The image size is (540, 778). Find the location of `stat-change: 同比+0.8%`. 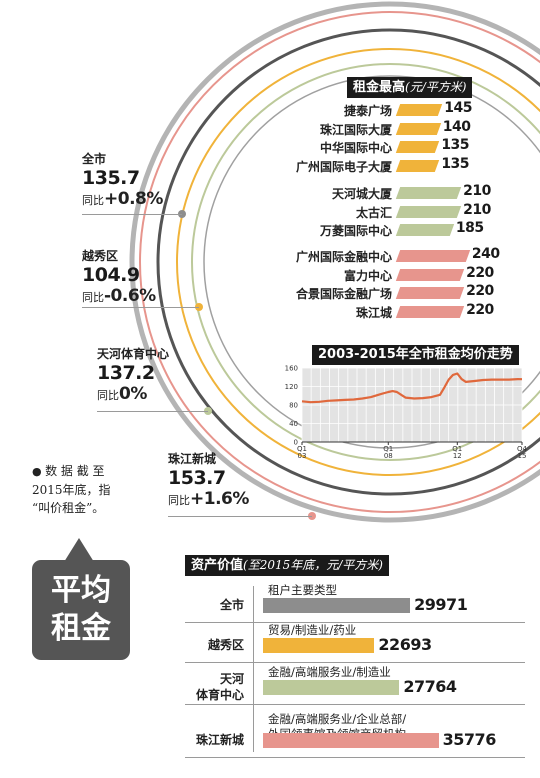

stat-change: 同比+0.8% is located at coordinates (122, 199).